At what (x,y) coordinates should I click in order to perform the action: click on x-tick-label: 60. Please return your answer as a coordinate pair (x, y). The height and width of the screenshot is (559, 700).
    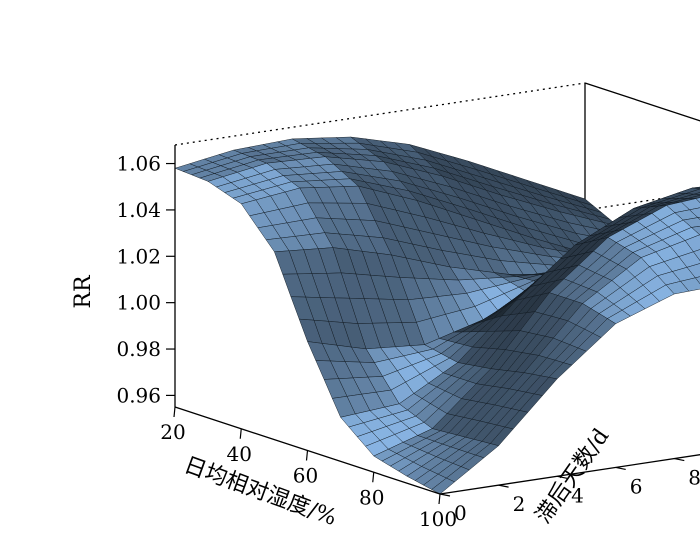
    Looking at the image, I should click on (305, 476).